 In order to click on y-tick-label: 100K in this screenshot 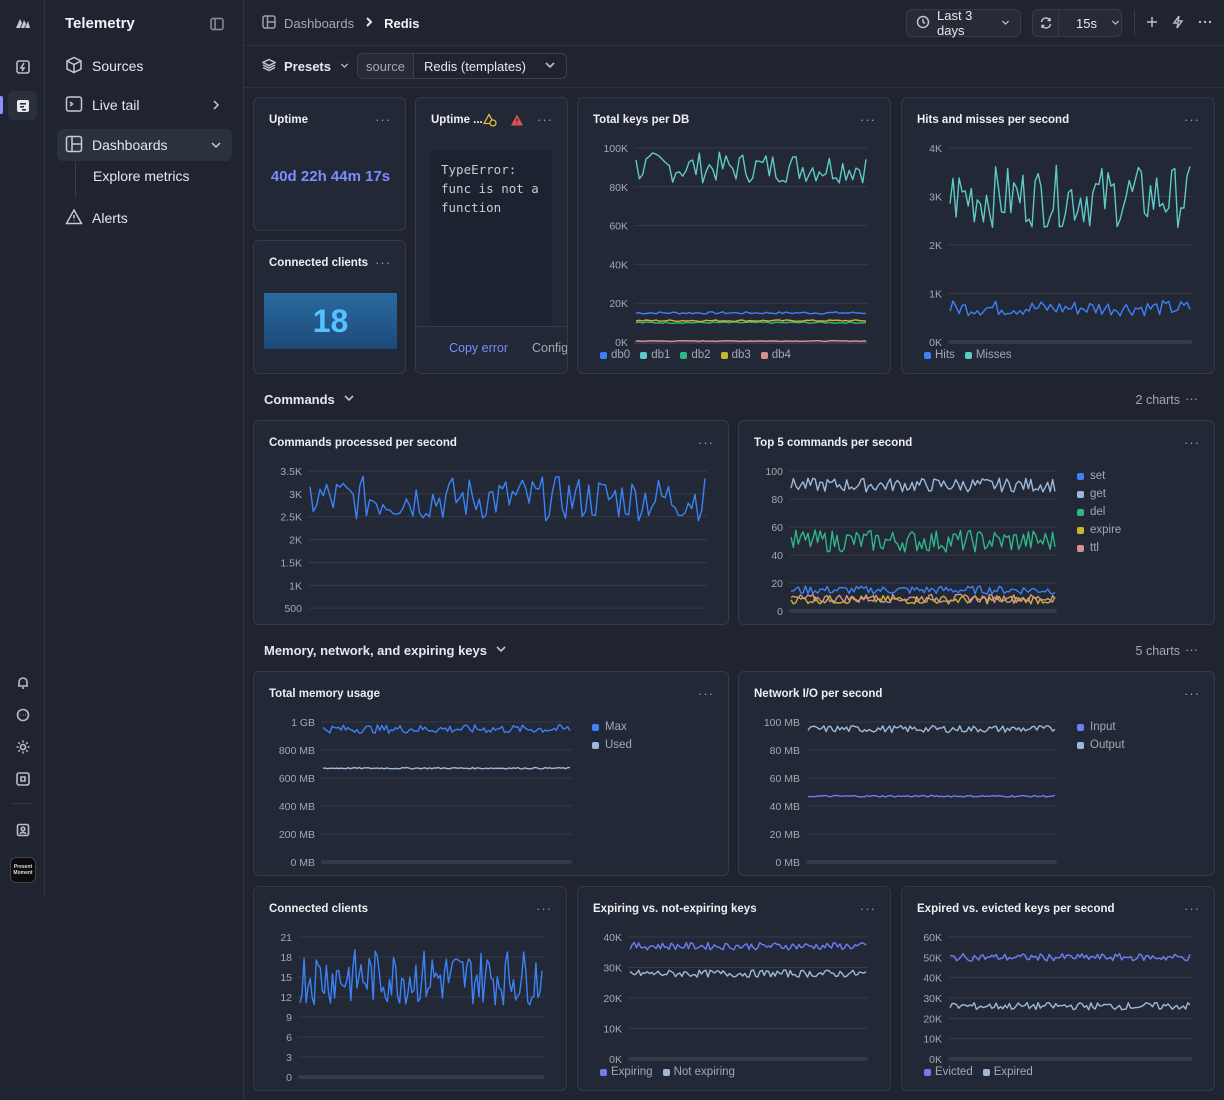, I will do `click(615, 149)`.